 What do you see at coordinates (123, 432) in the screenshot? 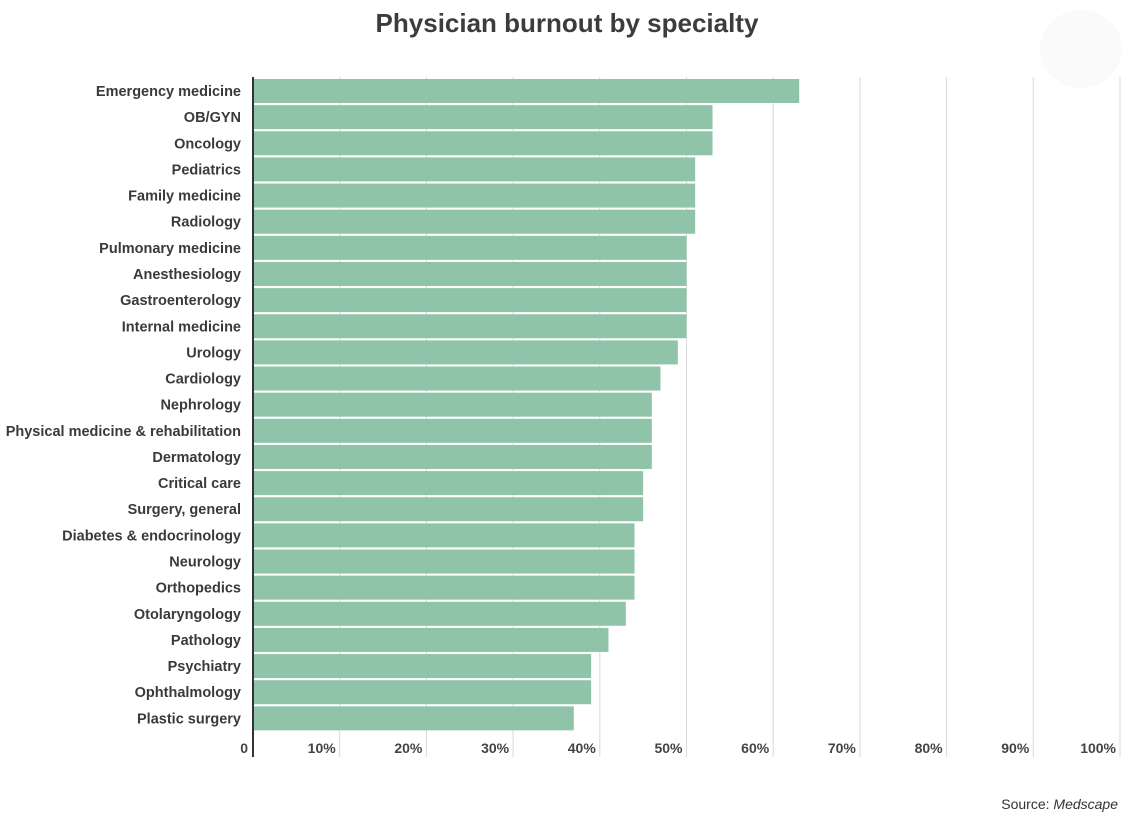
I see `category-label: Physical medicine & rehabilitation` at bounding box center [123, 432].